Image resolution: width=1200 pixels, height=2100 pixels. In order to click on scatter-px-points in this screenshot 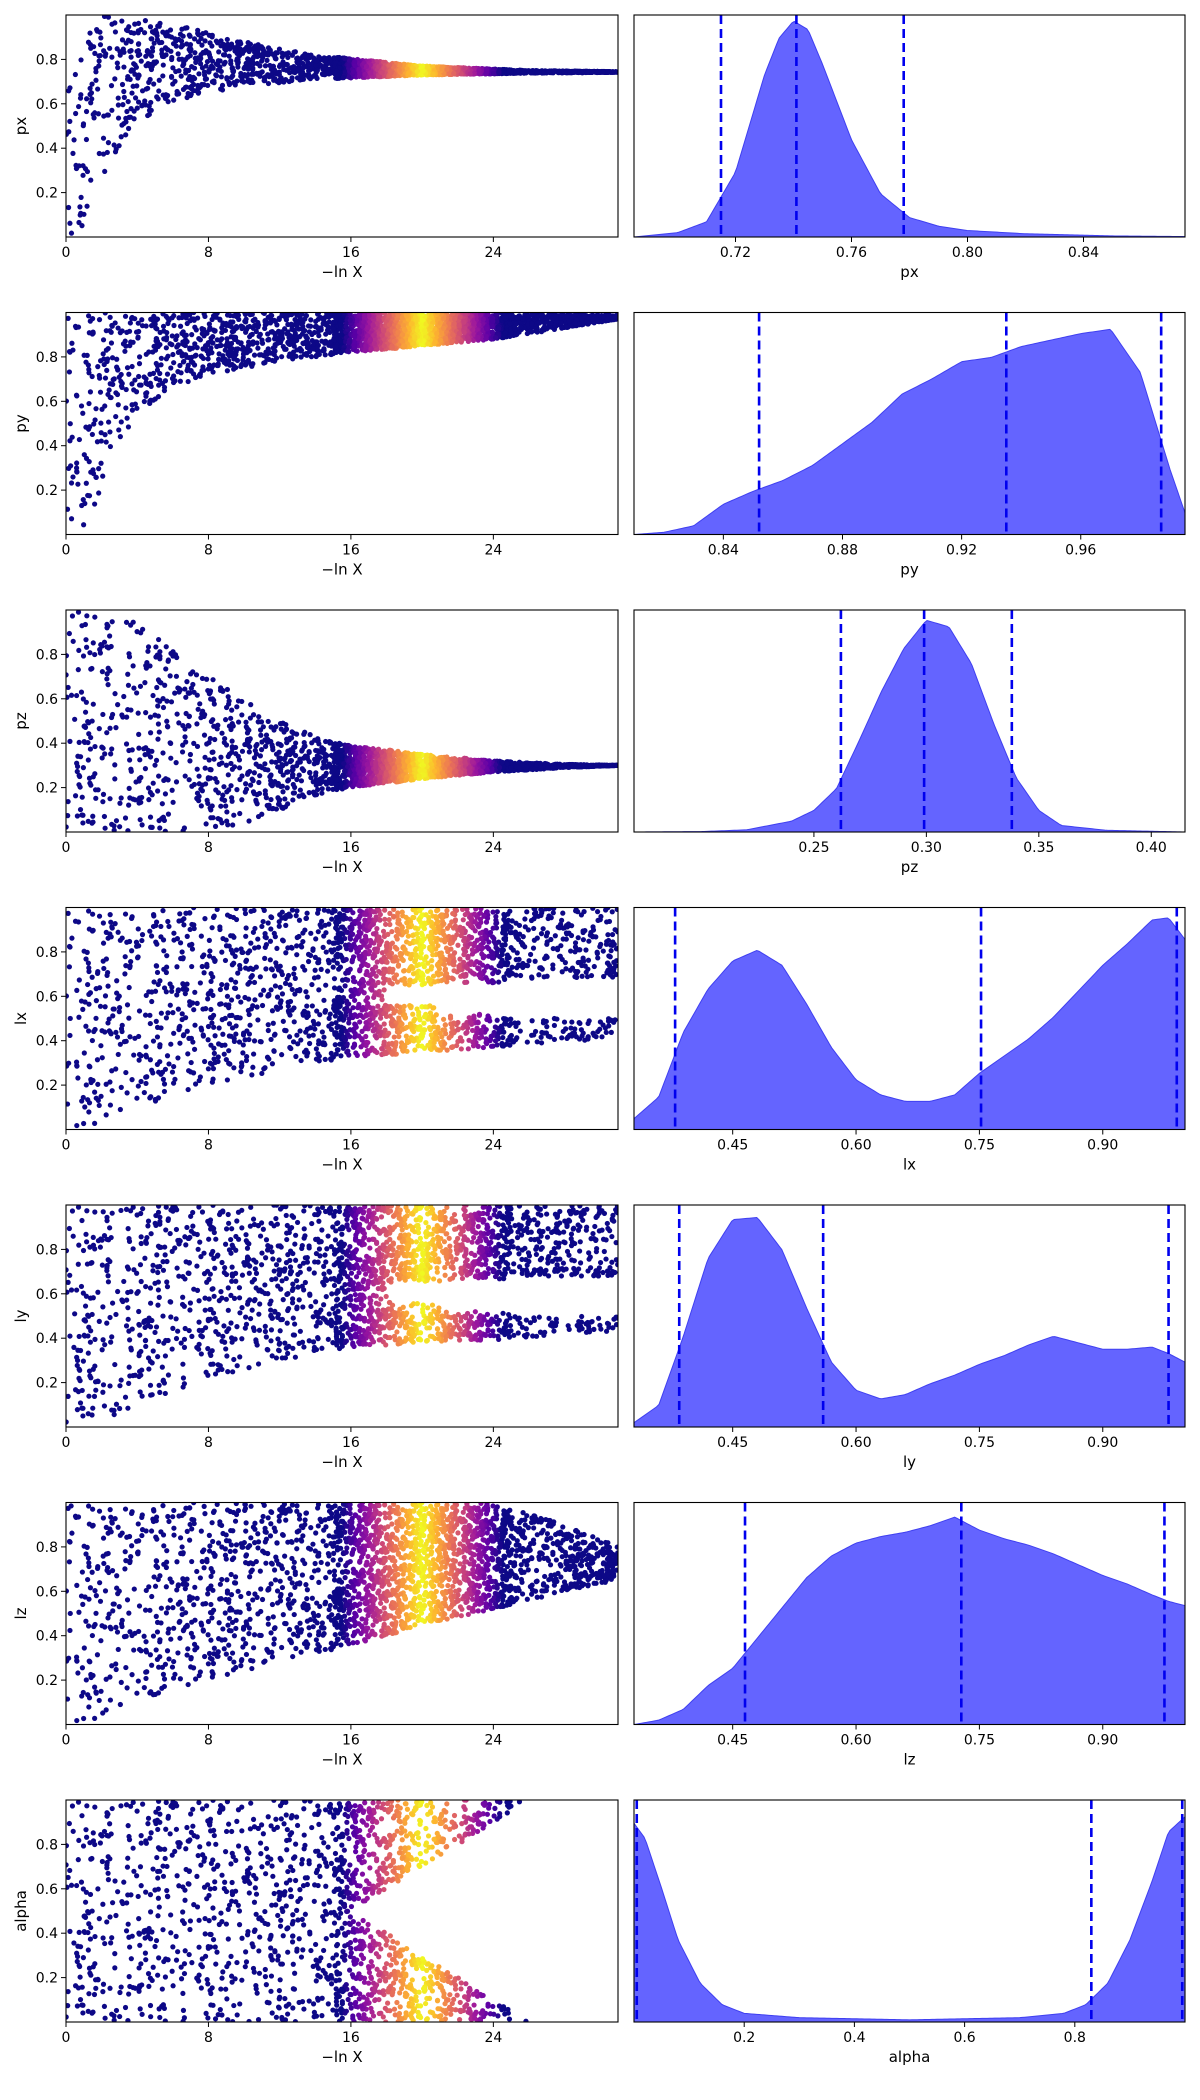, I will do `click(342, 125)`.